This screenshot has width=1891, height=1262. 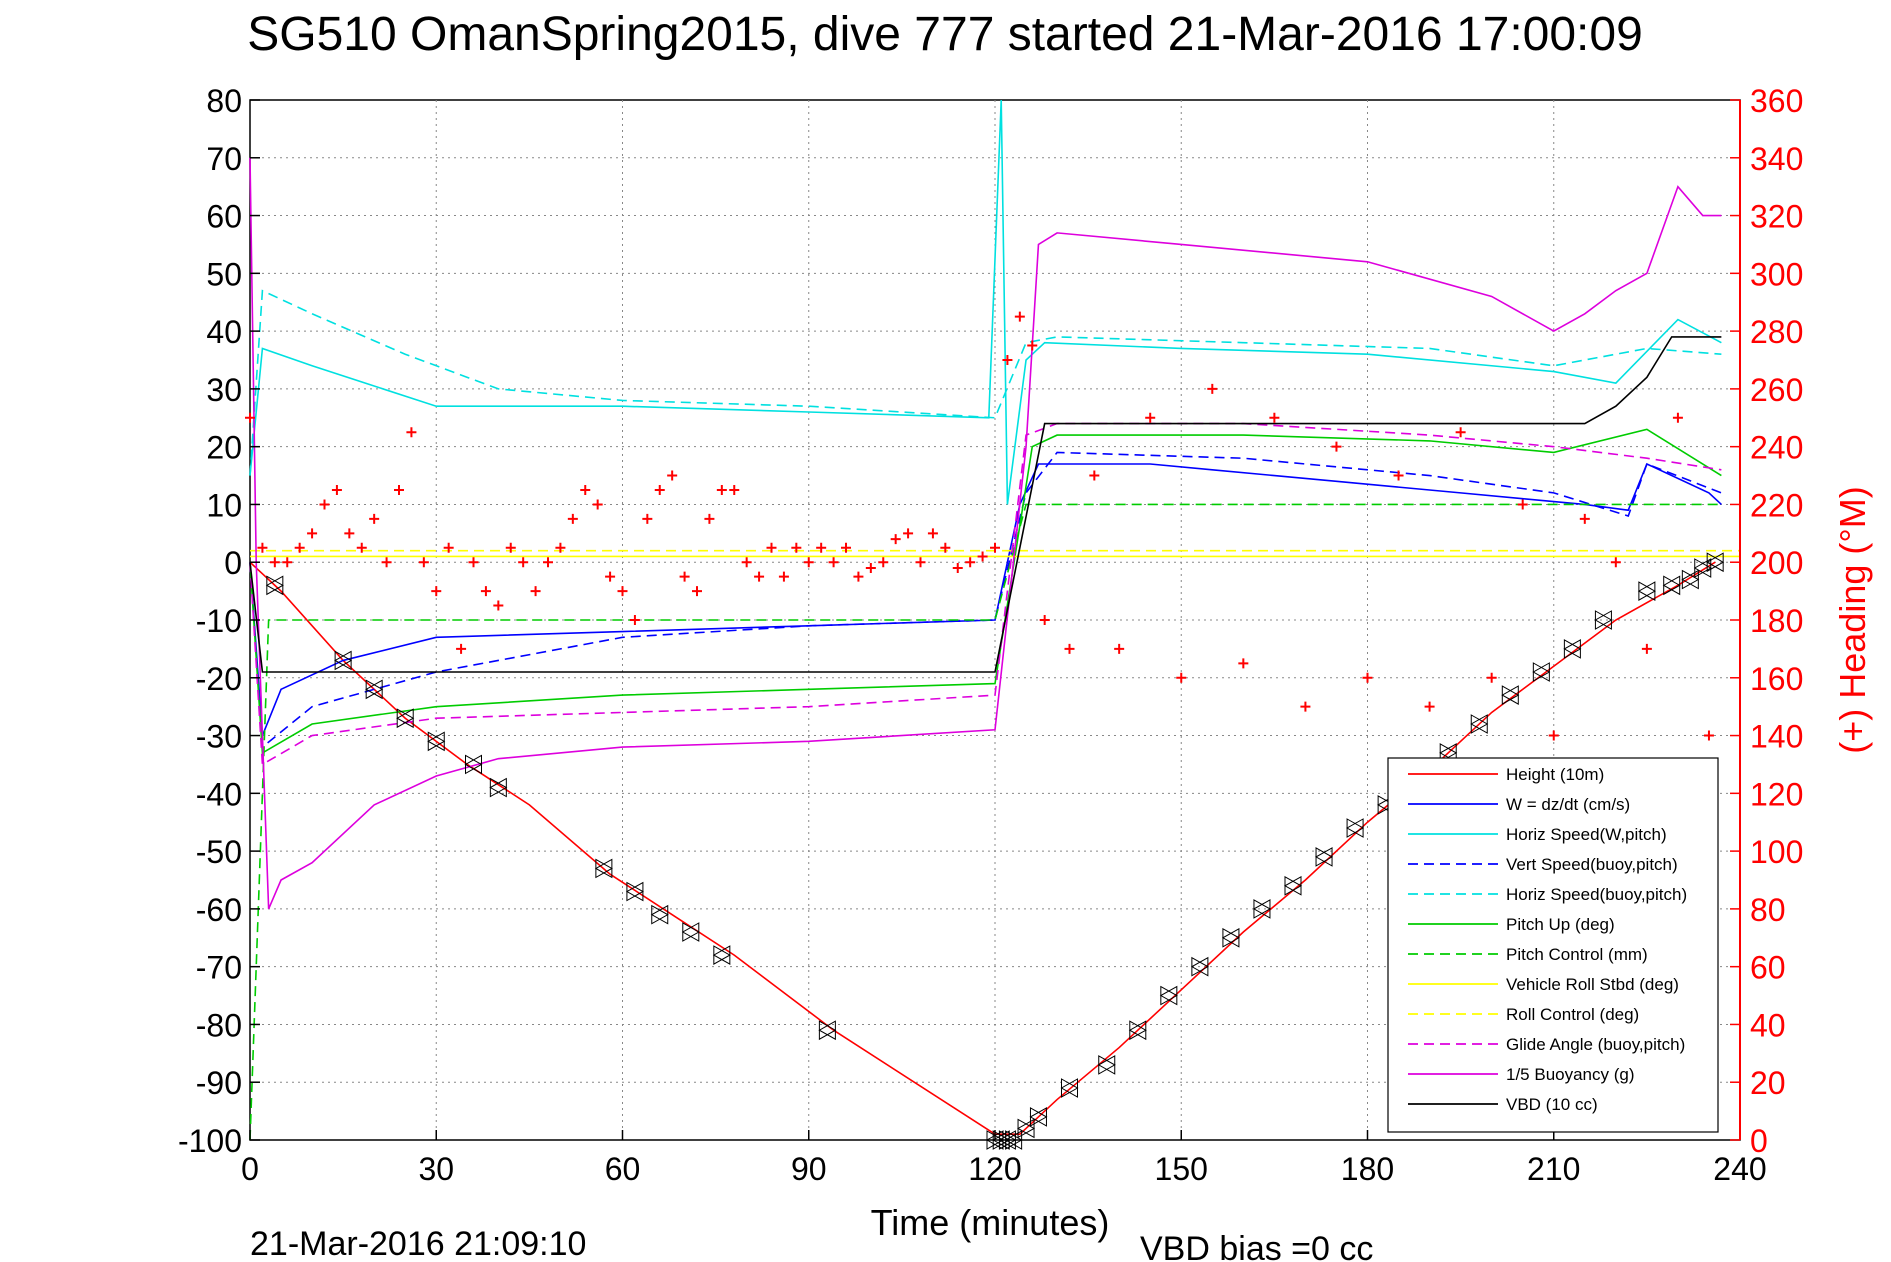 What do you see at coordinates (224, 101) in the screenshot?
I see `left-tick-label: 80` at bounding box center [224, 101].